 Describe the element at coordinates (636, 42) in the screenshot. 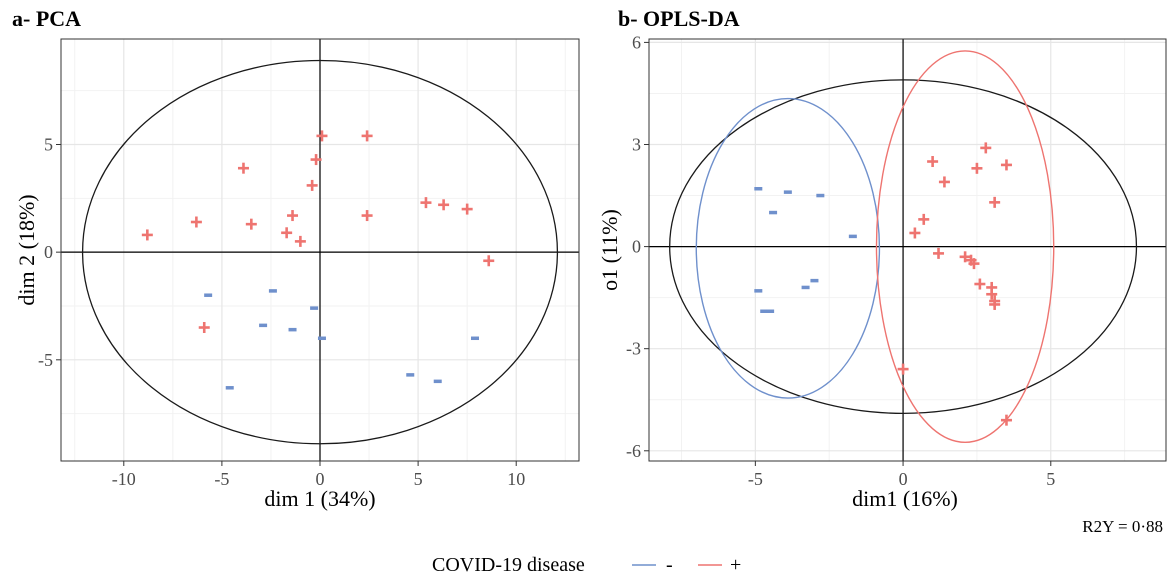

I see `opls-da-y-tick-label: 6` at that location.